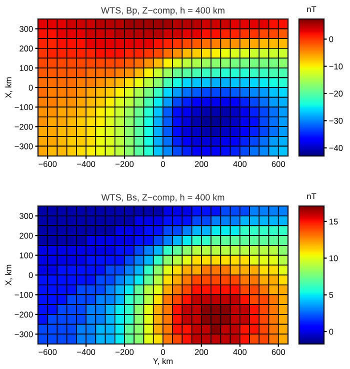 This screenshot has width=350, height=369. Describe the element at coordinates (333, 221) in the screenshot. I see `color-bar-label: 15` at that location.